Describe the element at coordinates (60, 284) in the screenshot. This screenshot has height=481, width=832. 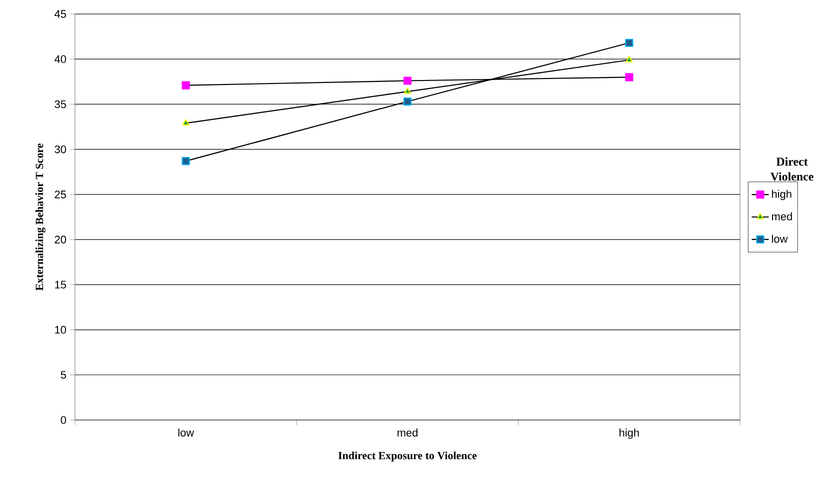
I see `y-tick-label: 15` at that location.